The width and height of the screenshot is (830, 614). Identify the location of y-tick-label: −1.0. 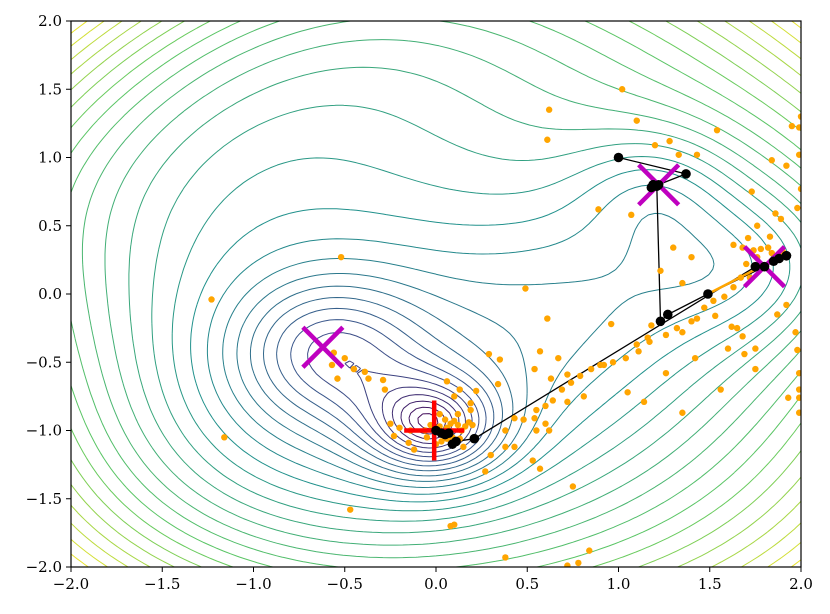
(44, 431).